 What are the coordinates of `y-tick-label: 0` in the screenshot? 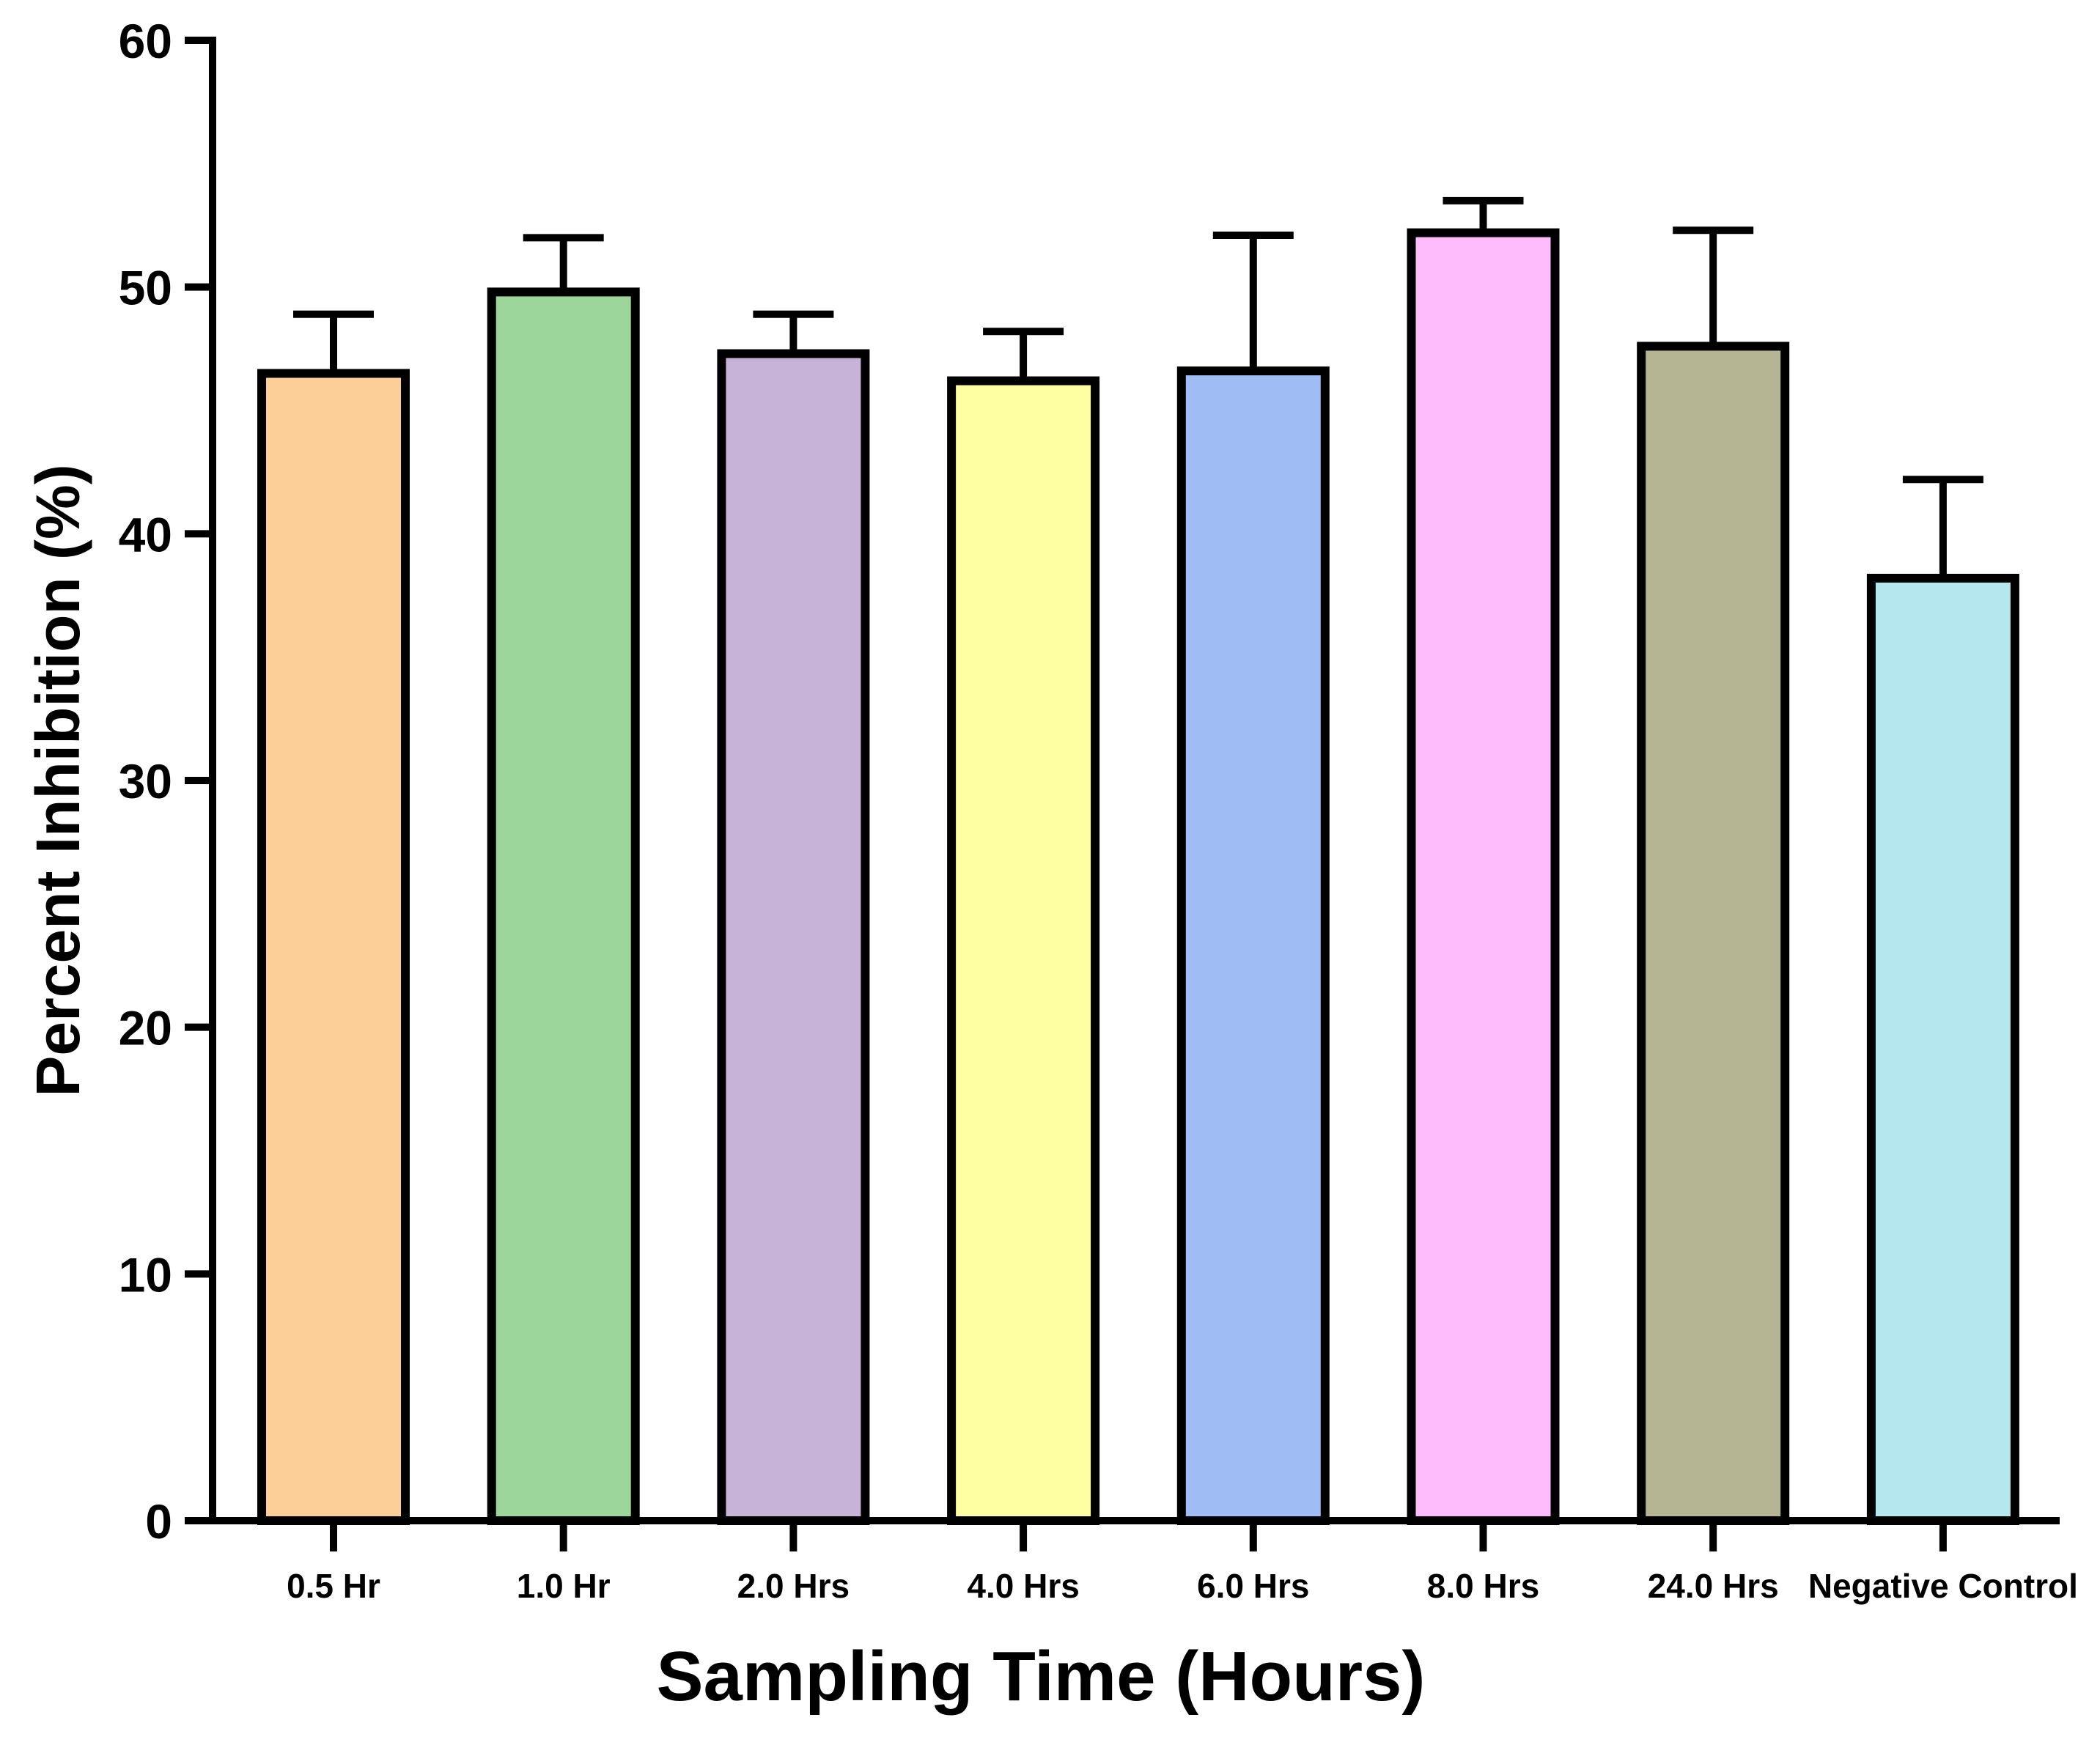 It's located at (158, 1521).